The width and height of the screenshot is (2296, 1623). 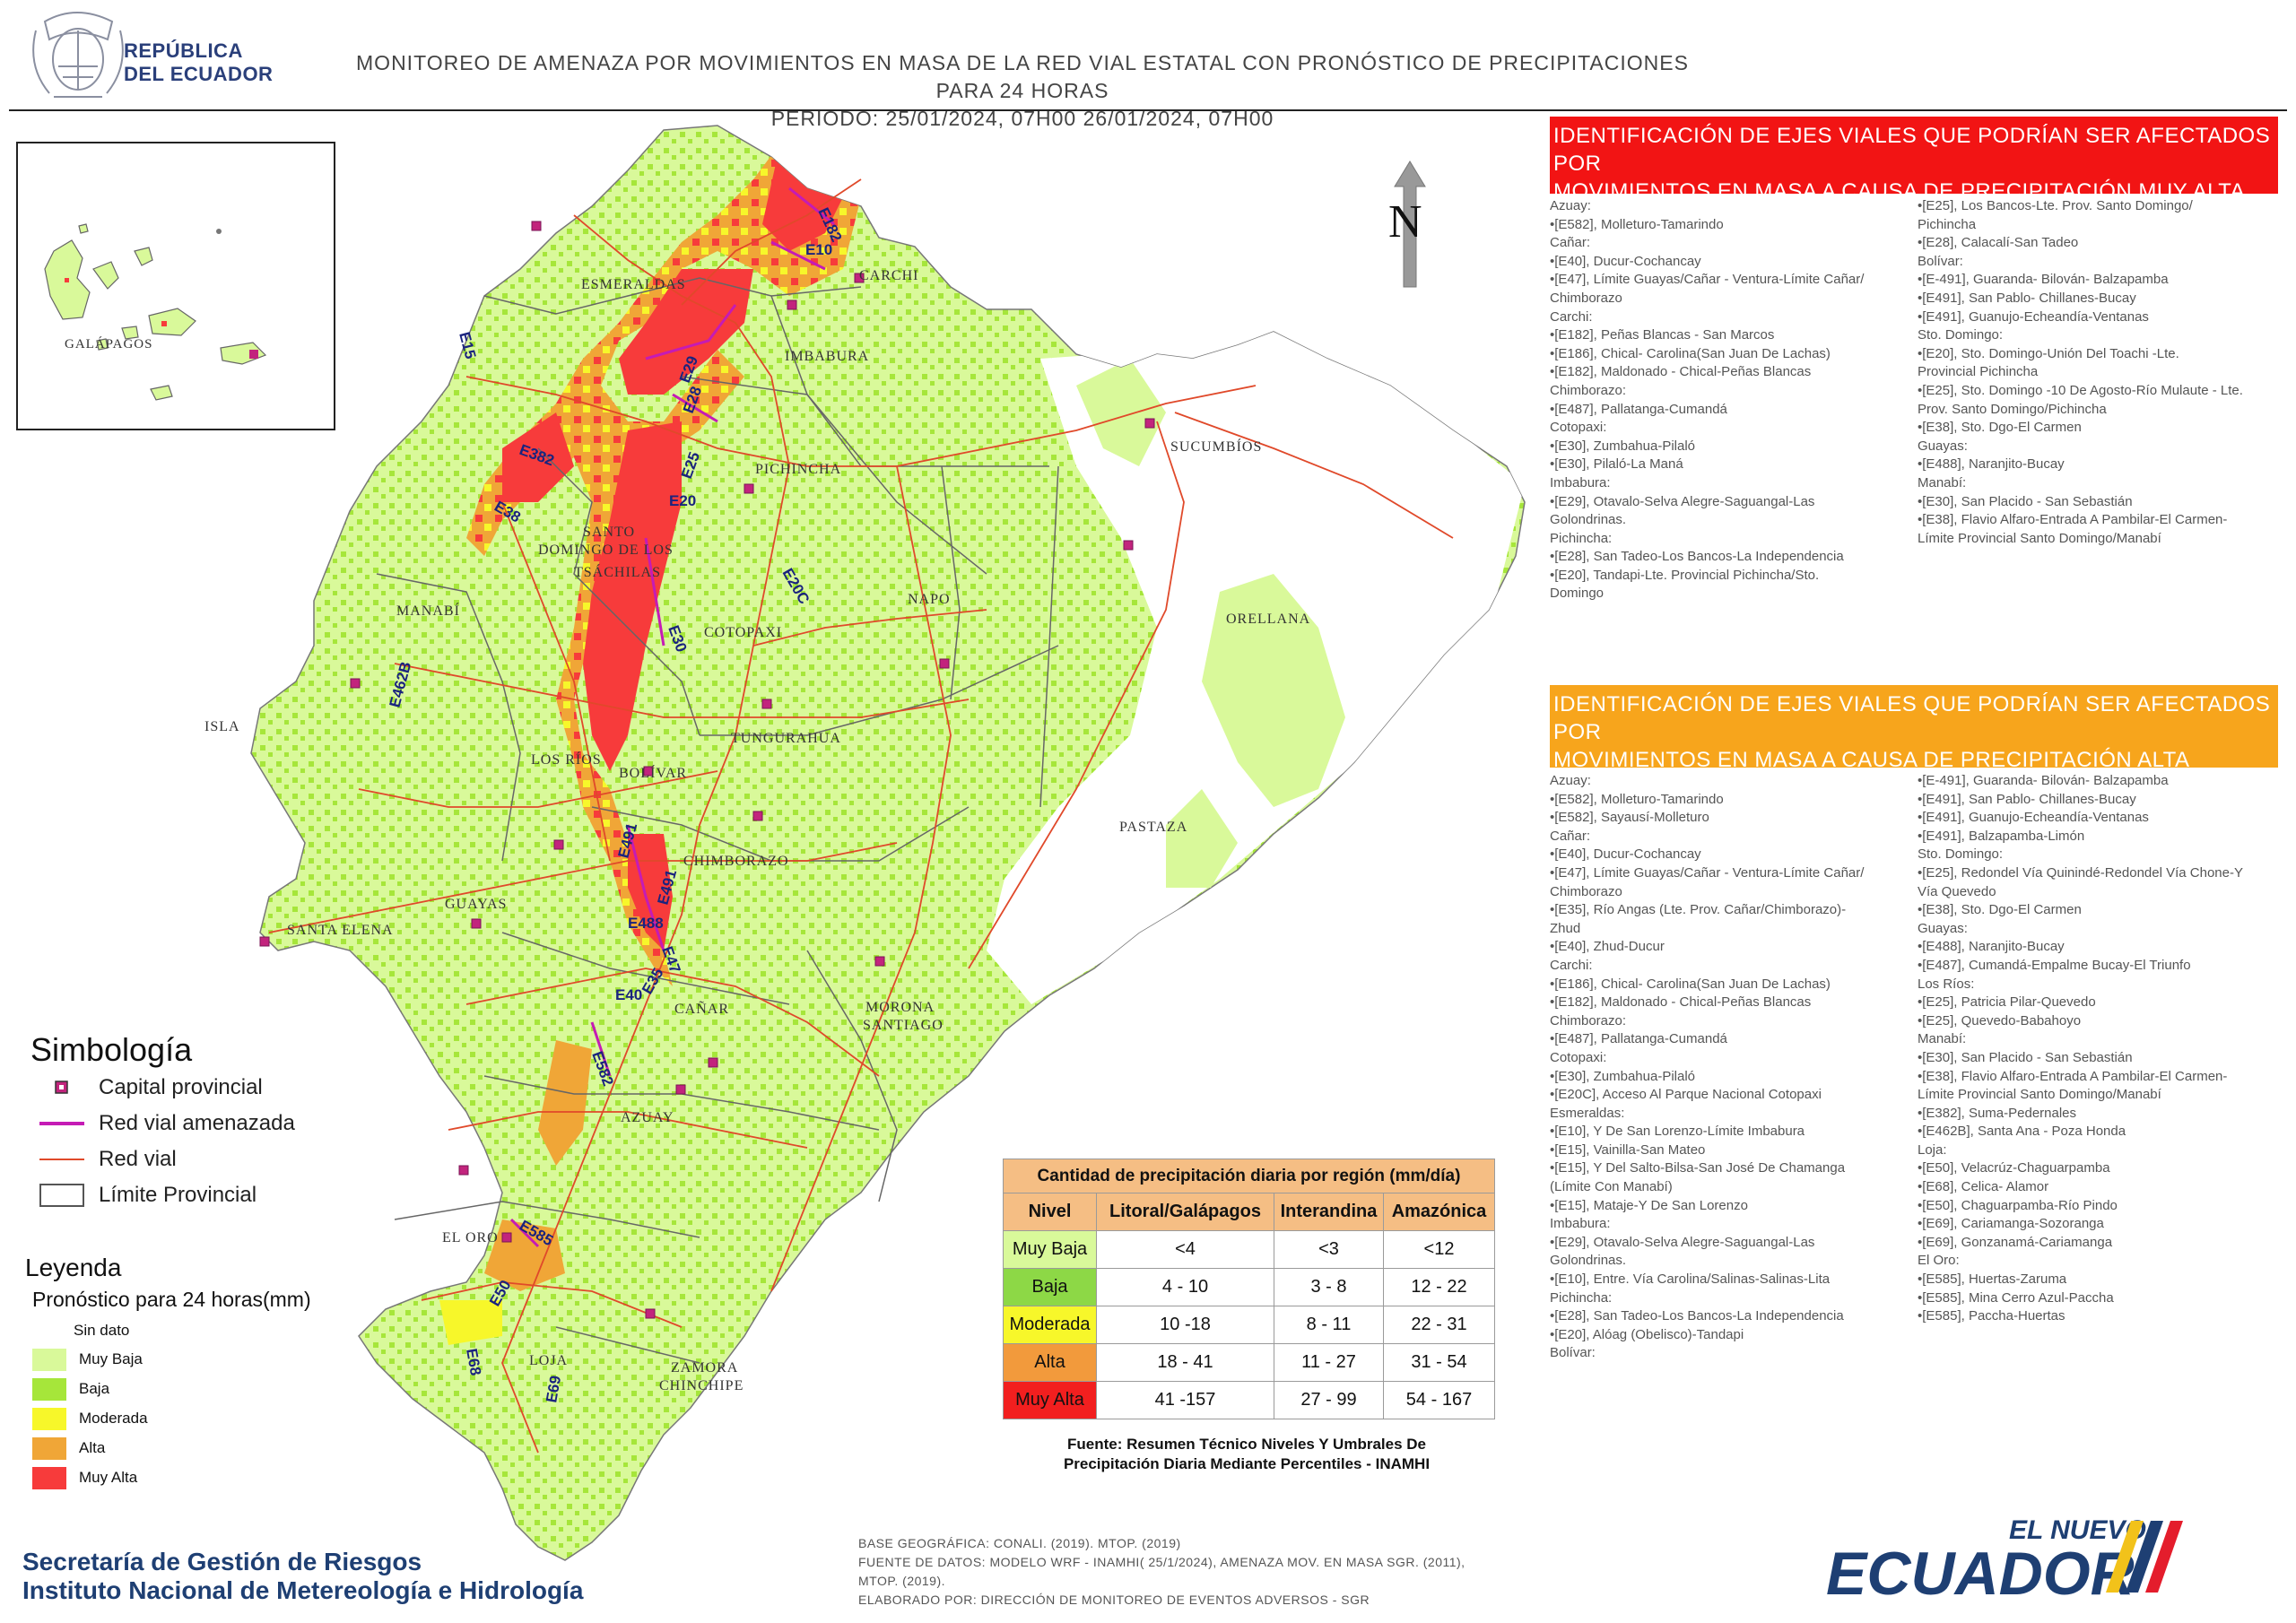 What do you see at coordinates (2022, 1132) in the screenshot?
I see `road-list-item: •[E462B], Santa Ana - Poza Honda` at bounding box center [2022, 1132].